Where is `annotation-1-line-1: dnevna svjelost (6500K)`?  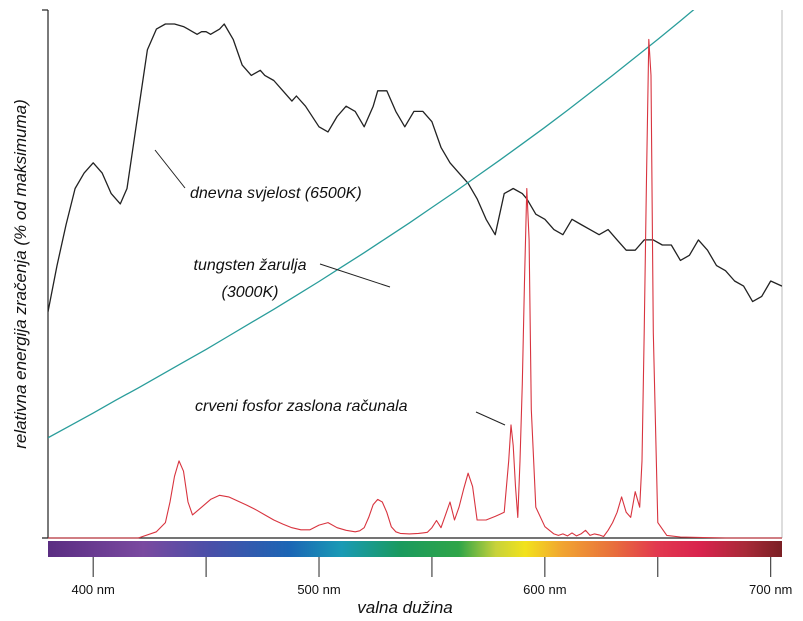
annotation-1-line-1: dnevna svjelost (6500K) is located at coordinates (276, 193).